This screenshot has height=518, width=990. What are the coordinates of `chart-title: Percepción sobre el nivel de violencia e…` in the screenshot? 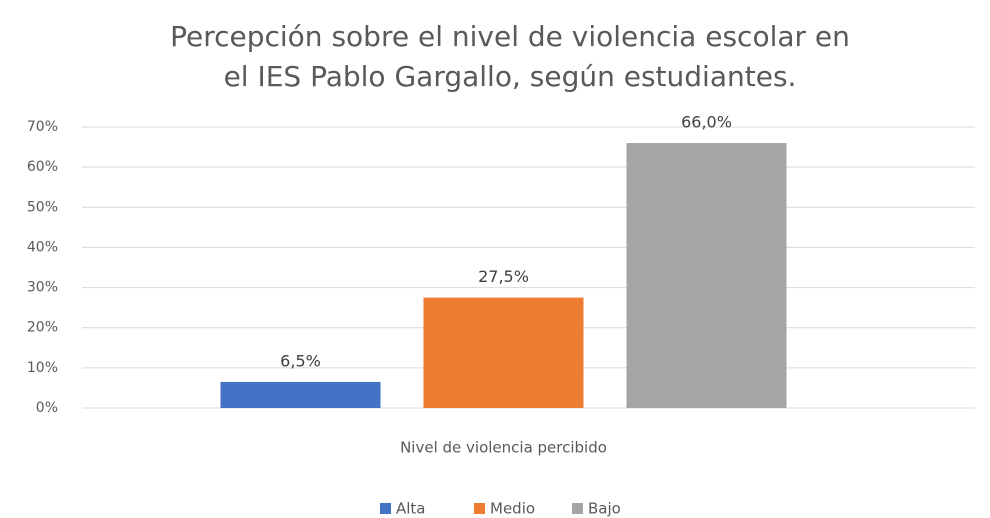 It's located at (510, 36).